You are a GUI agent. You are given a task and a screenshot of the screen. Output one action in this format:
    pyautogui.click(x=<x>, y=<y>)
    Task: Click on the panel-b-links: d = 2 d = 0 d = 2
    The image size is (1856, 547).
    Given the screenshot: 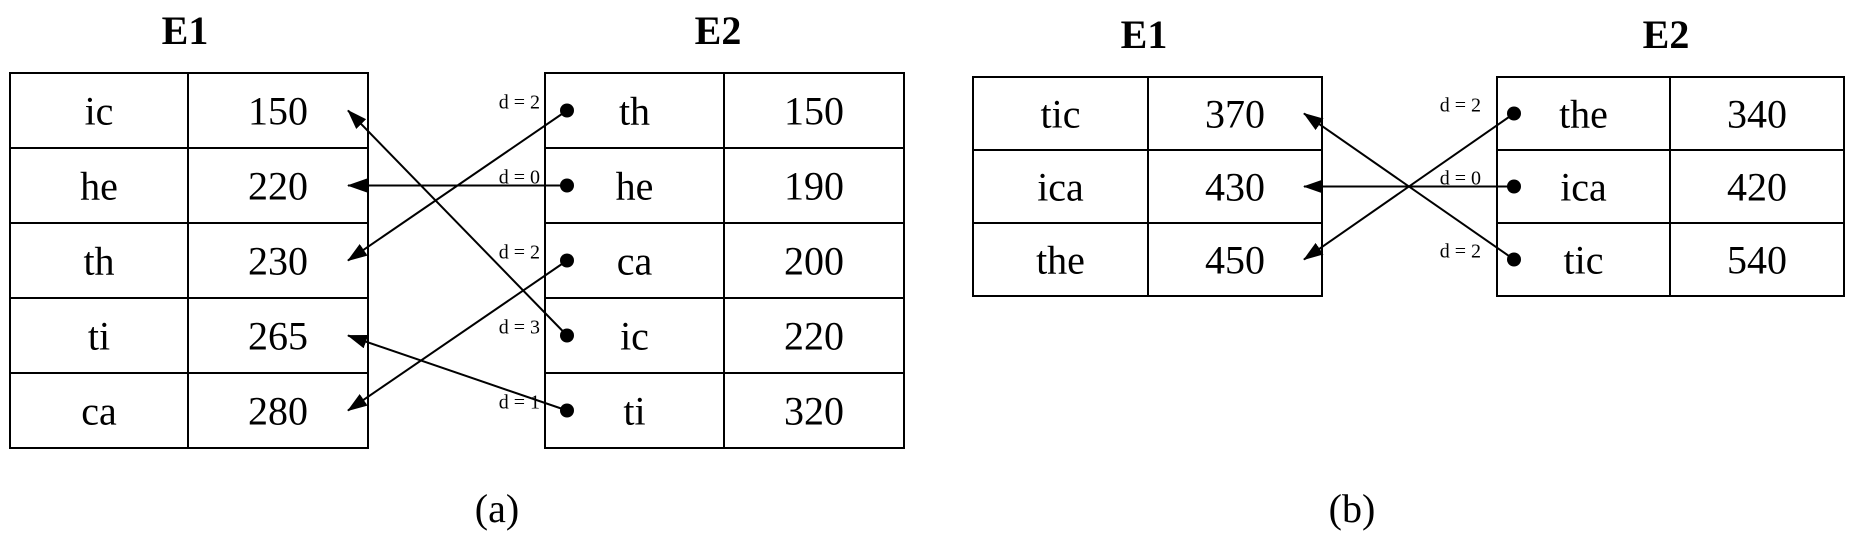 What is the action you would take?
    pyautogui.click(x=1412, y=181)
    